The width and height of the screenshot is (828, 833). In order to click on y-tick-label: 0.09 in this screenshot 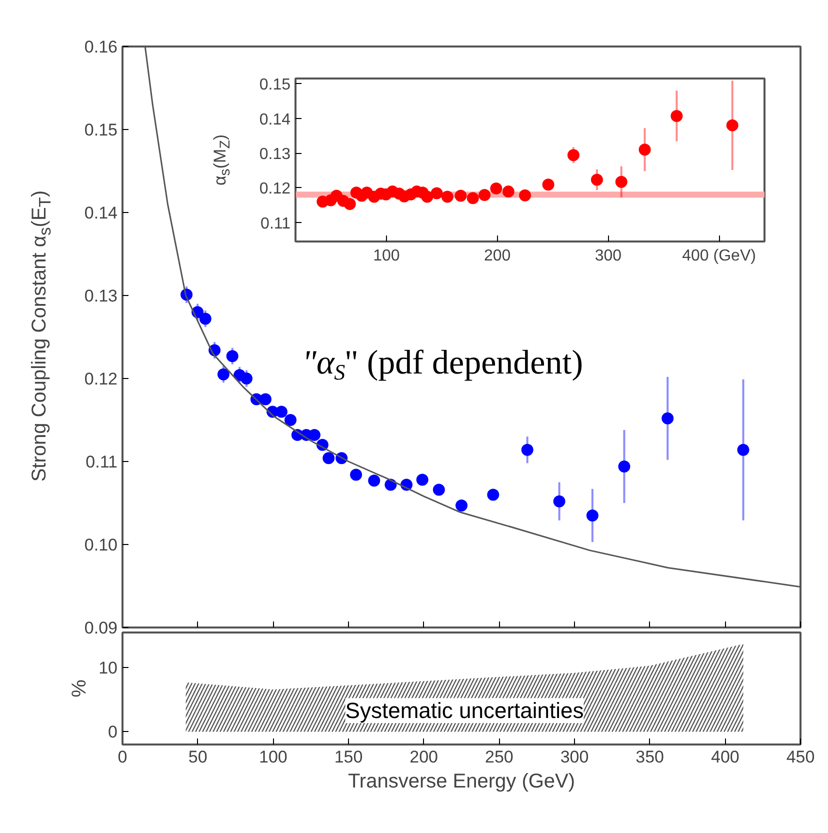, I will do `click(101, 628)`.